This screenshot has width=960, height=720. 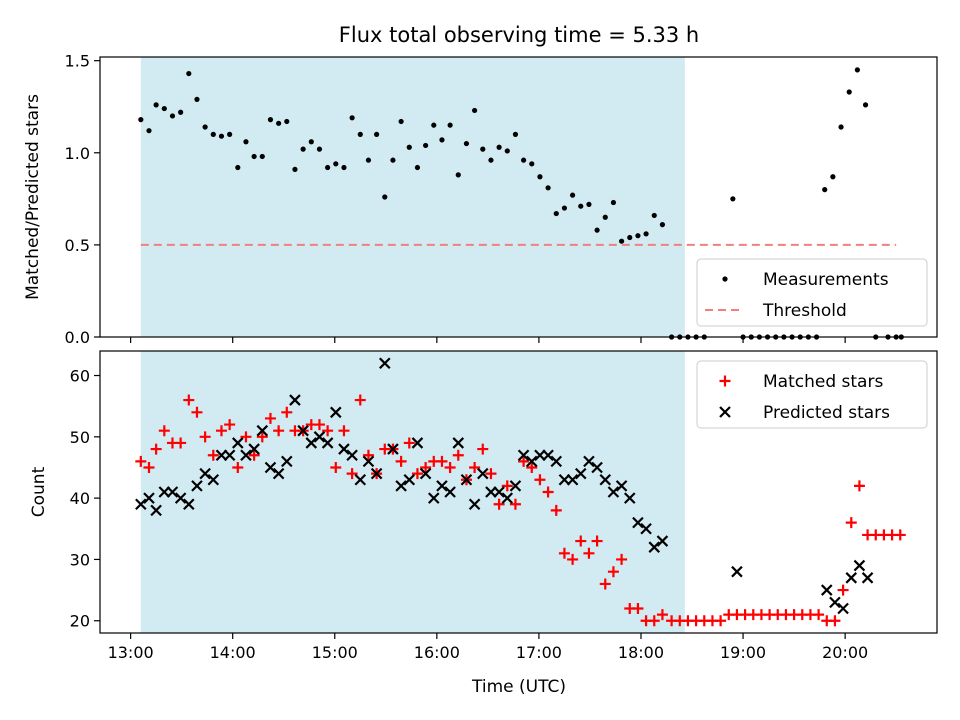 What do you see at coordinates (823, 382) in the screenshot?
I see `legend-label: Matched stars` at bounding box center [823, 382].